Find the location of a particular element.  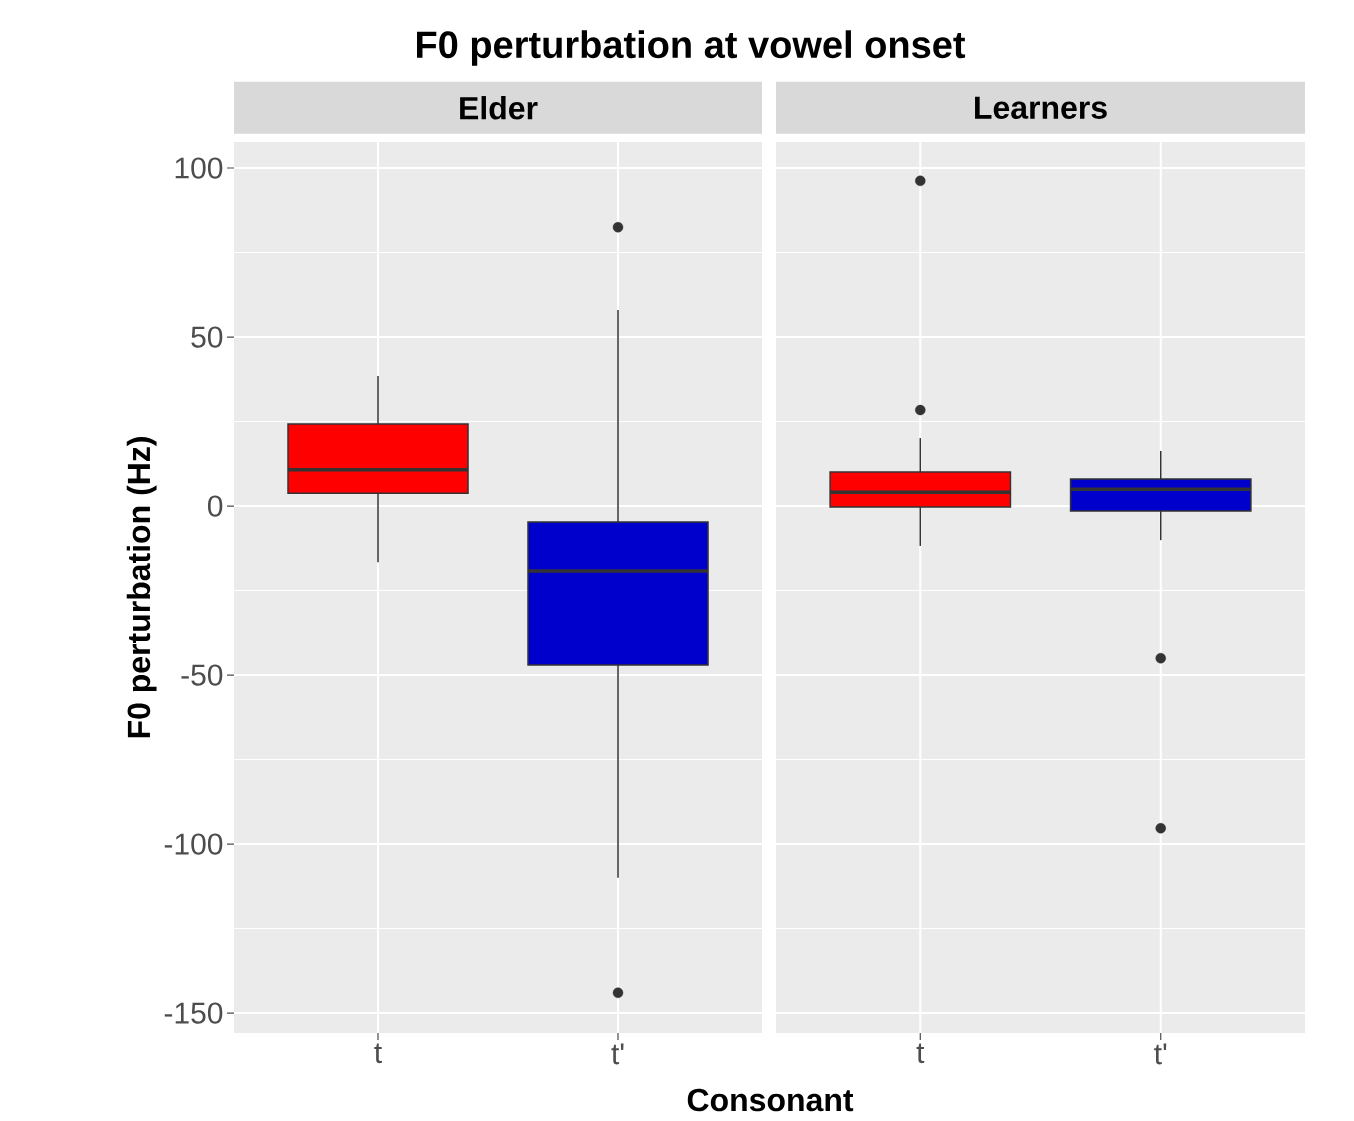

chart-title: F0 perturbation at vowel onset is located at coordinates (691, 48).